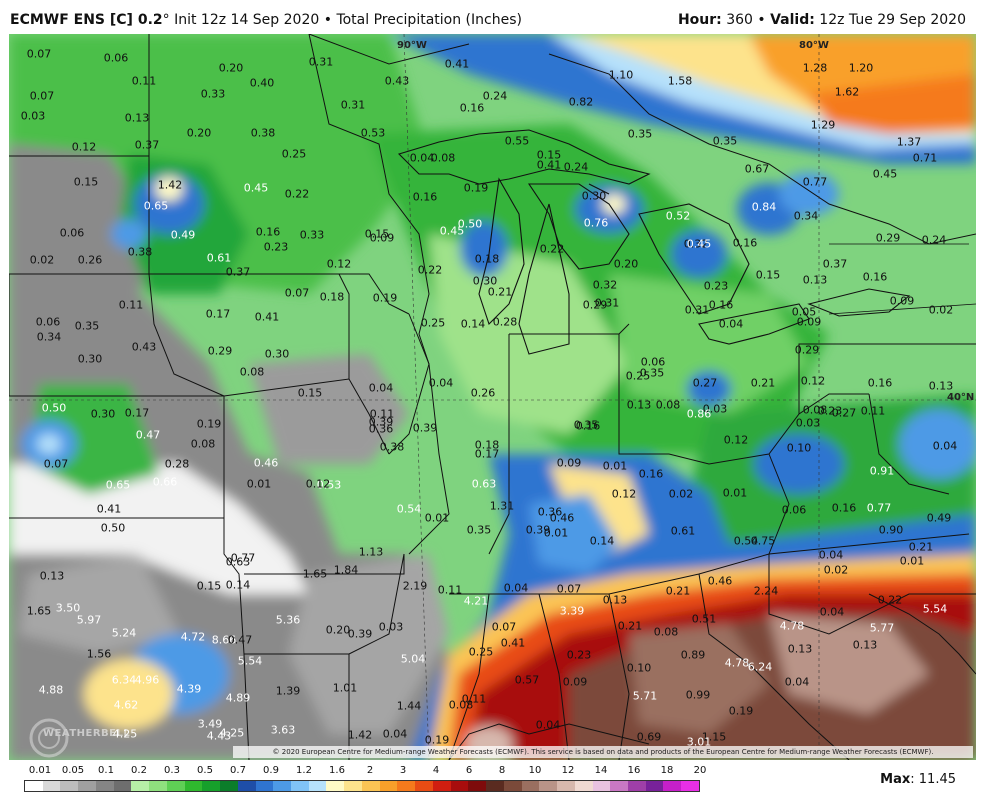 This screenshot has height=808, width=984. I want to click on model-name: ECMWF ENS [C] 0.2, so click(86, 20).